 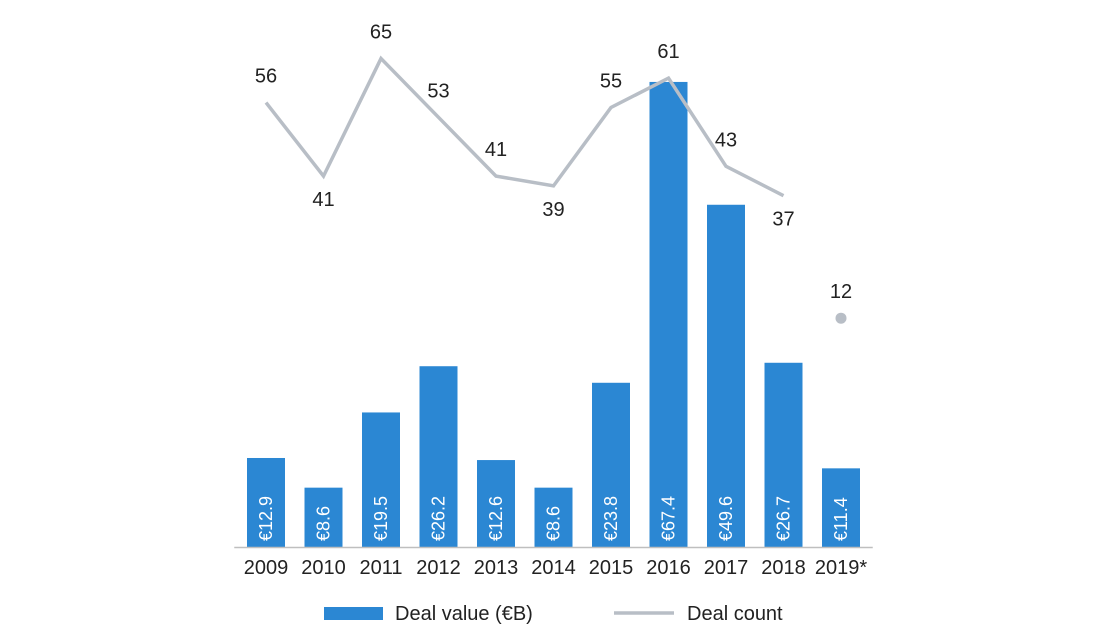 I want to click on line-value-label: 39, so click(x=553, y=210).